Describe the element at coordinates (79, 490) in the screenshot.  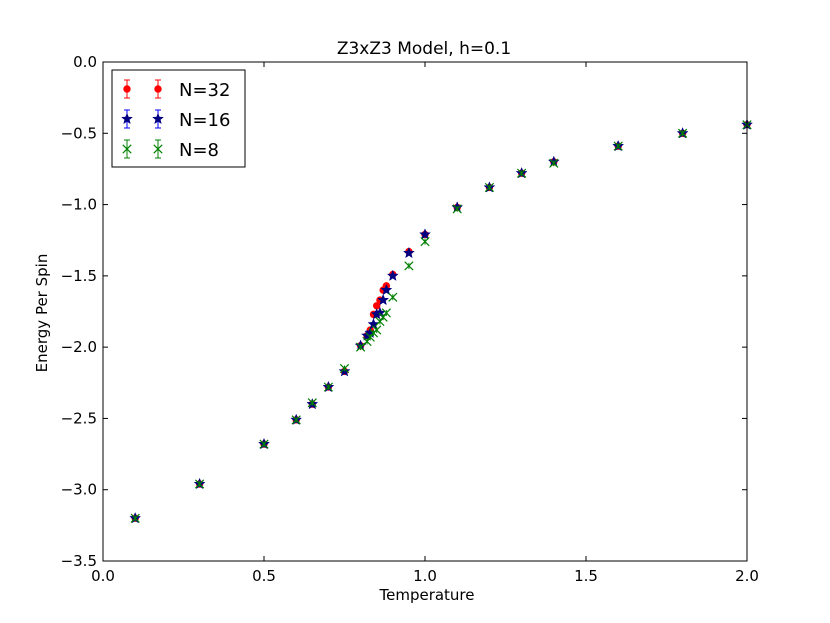
I see `y-tick-label: −3.0` at that location.